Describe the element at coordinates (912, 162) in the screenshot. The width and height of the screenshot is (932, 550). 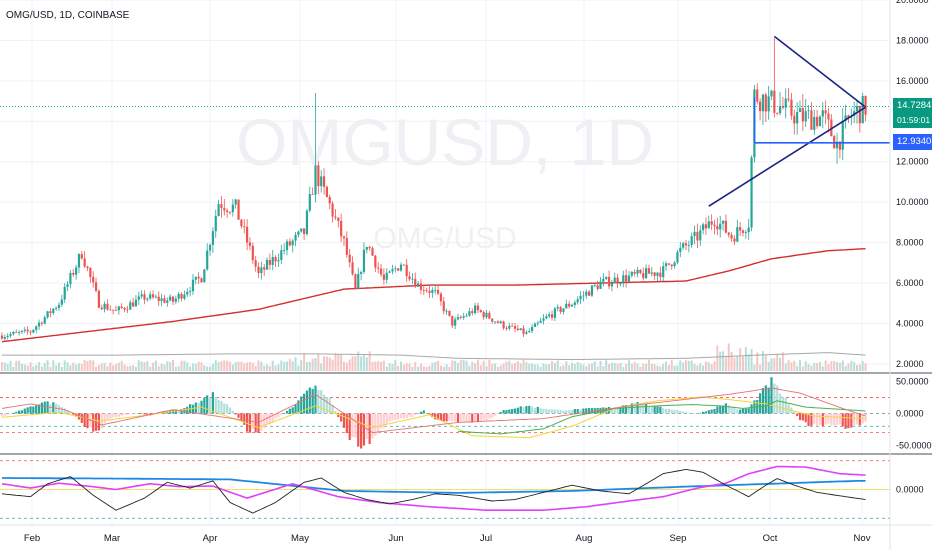
I see `y-tick-label: 12.0000` at that location.